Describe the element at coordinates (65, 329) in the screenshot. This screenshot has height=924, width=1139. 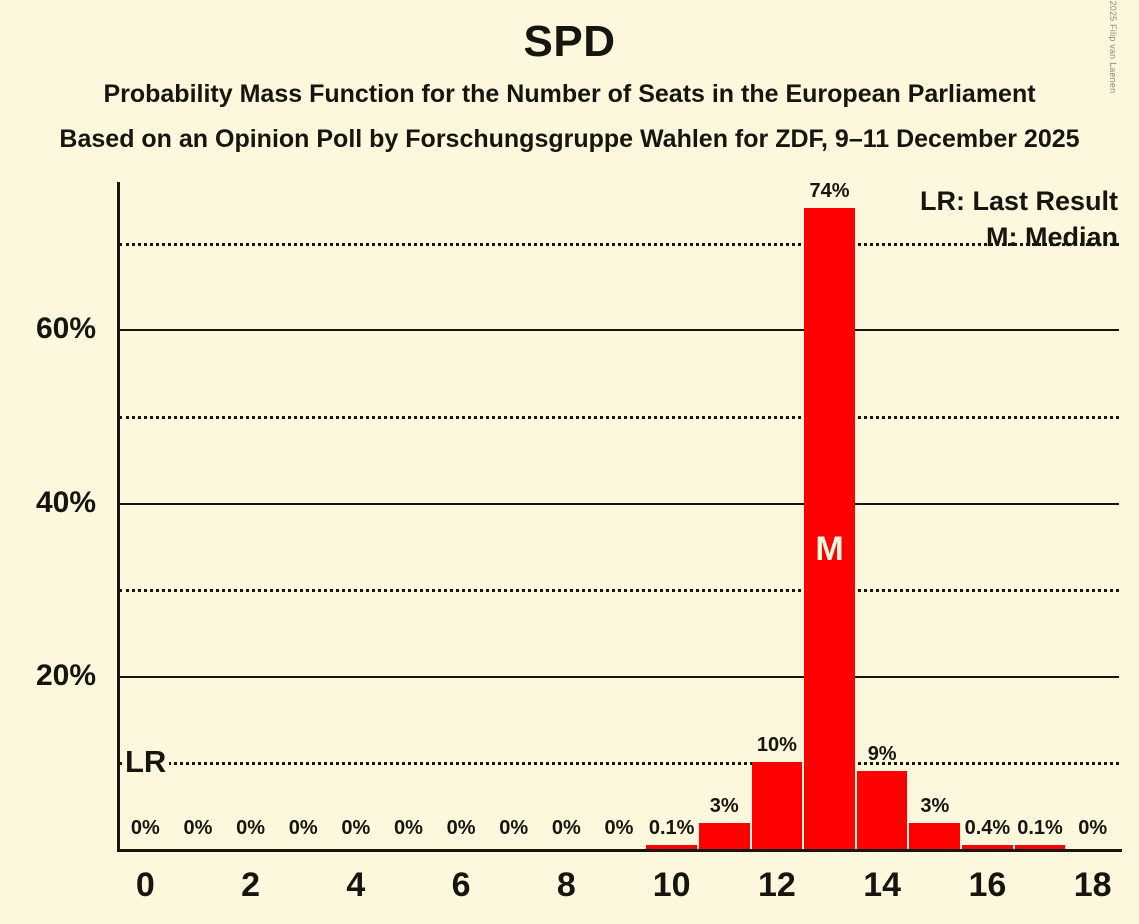
I see `y-axis-tick-label: 60%` at that location.